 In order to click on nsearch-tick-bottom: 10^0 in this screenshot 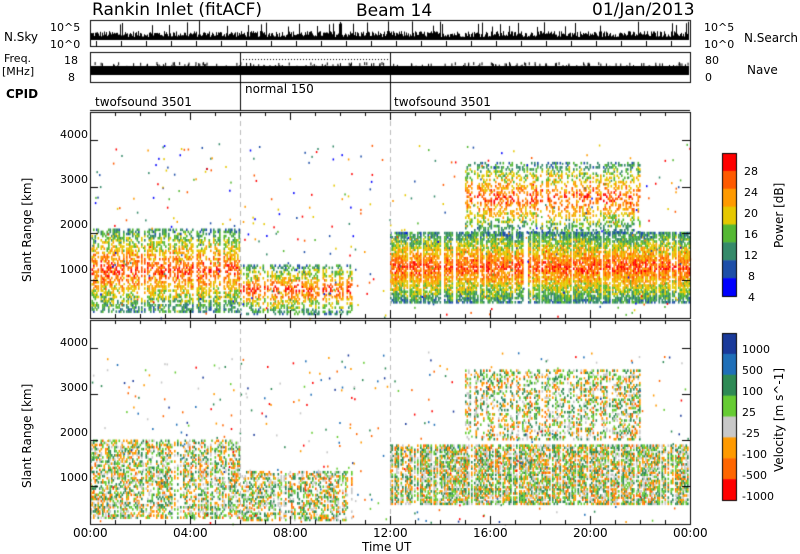, I will do `click(719, 44)`.